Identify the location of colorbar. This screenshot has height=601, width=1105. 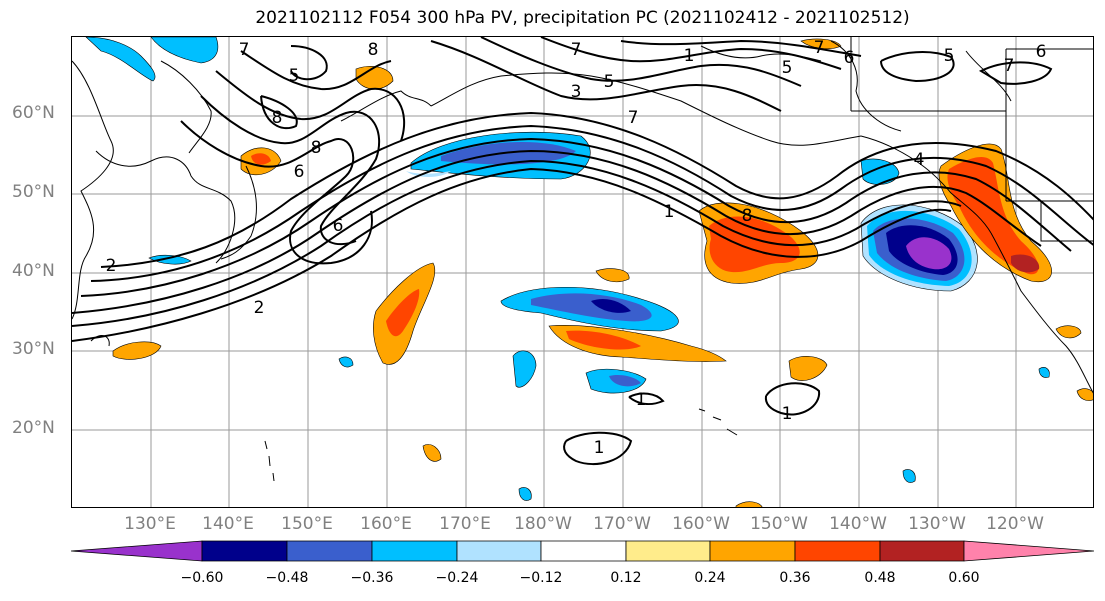
(582, 551).